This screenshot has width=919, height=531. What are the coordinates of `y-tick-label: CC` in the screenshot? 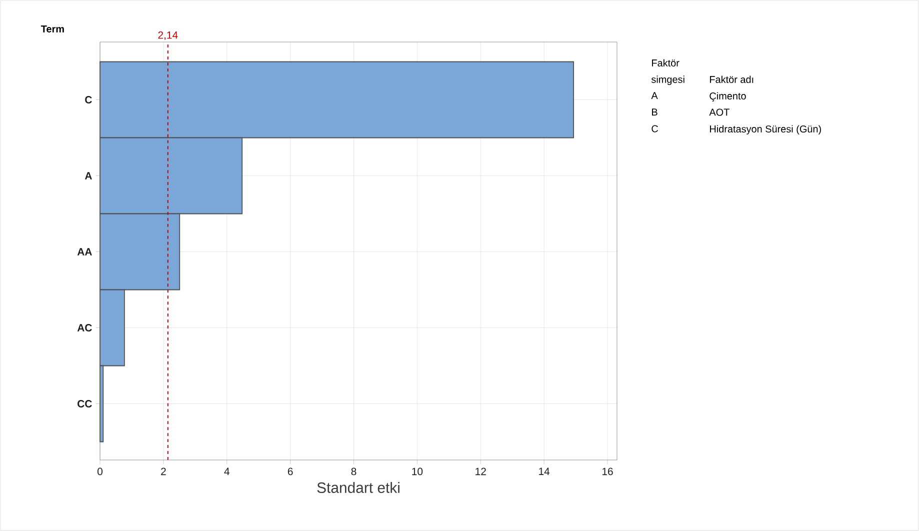 It's located at (85, 404).